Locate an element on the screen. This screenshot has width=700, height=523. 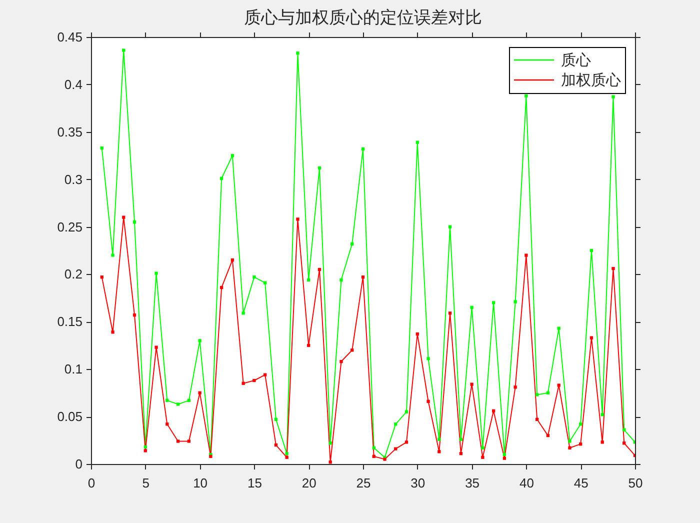
x-tick-label: 20 is located at coordinates (309, 483).